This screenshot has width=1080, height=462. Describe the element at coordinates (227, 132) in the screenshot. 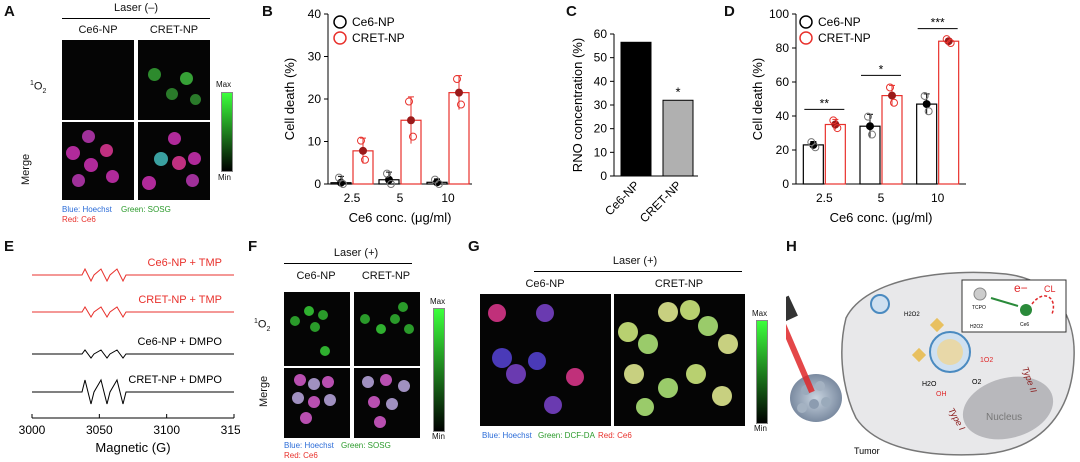

I see `panel-a-colorbar` at that location.